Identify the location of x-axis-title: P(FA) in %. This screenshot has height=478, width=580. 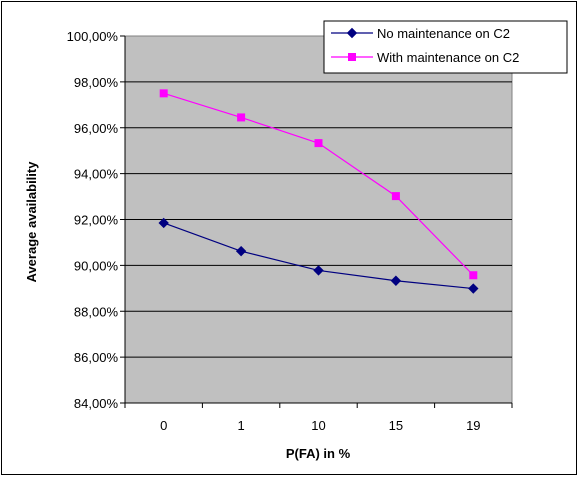
(318, 453).